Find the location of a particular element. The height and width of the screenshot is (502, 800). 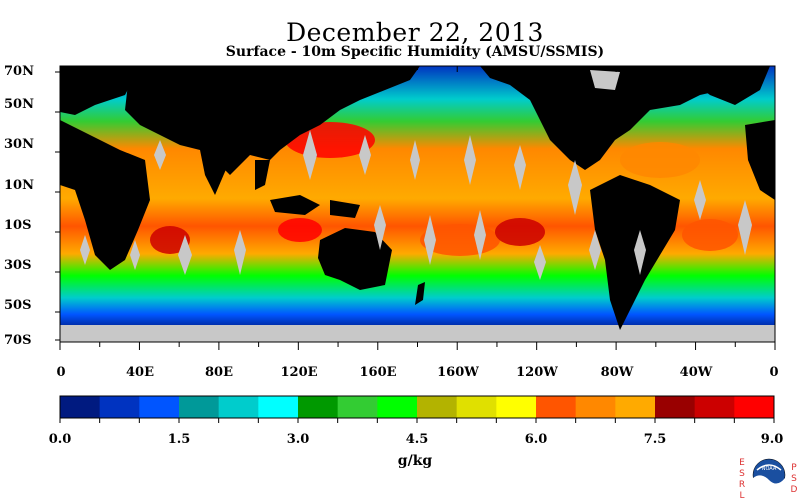

lat-label-50s: 50S is located at coordinates (18, 305).